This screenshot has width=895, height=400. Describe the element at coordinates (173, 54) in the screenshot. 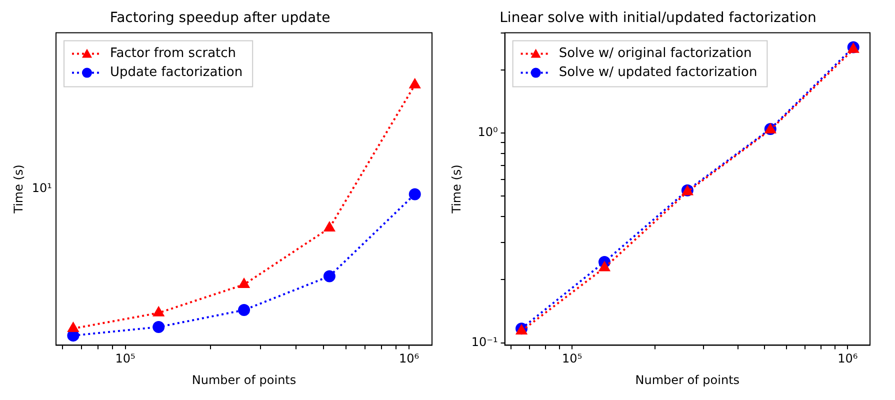

I see `legend-label: Factor from scratch` at that location.